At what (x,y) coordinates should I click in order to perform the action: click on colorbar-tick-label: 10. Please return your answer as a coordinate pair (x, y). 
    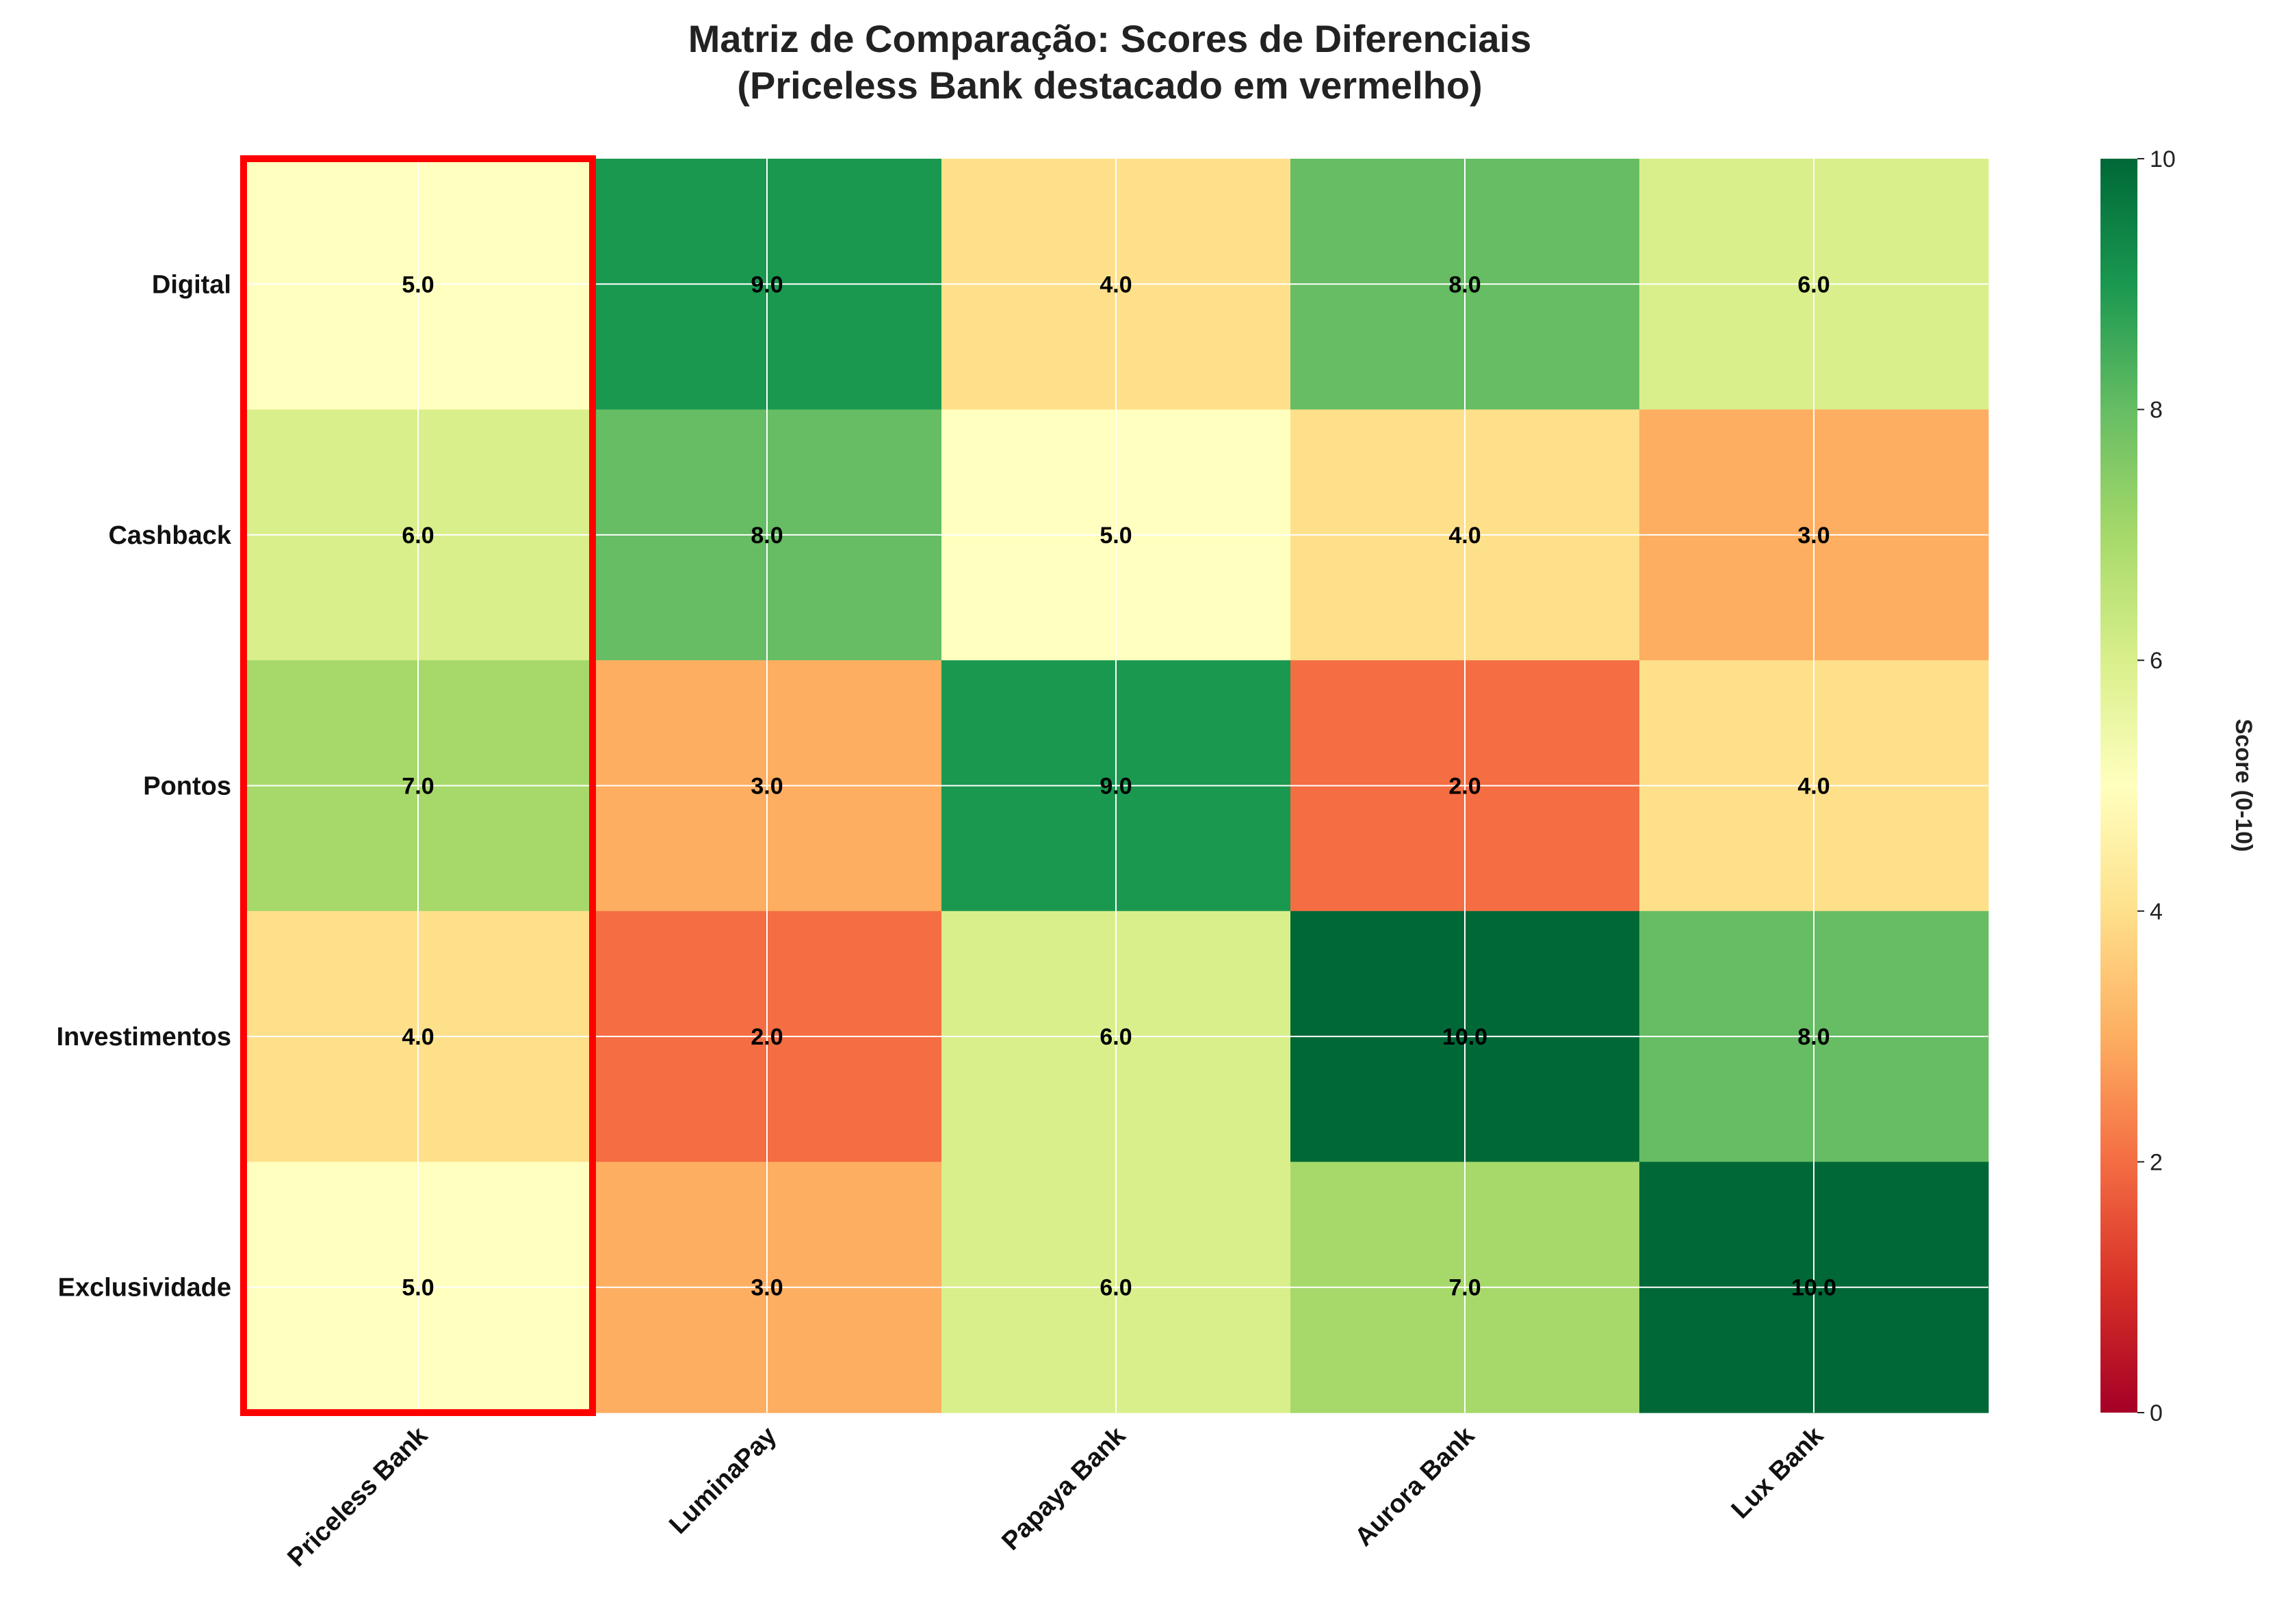
    Looking at the image, I should click on (2163, 159).